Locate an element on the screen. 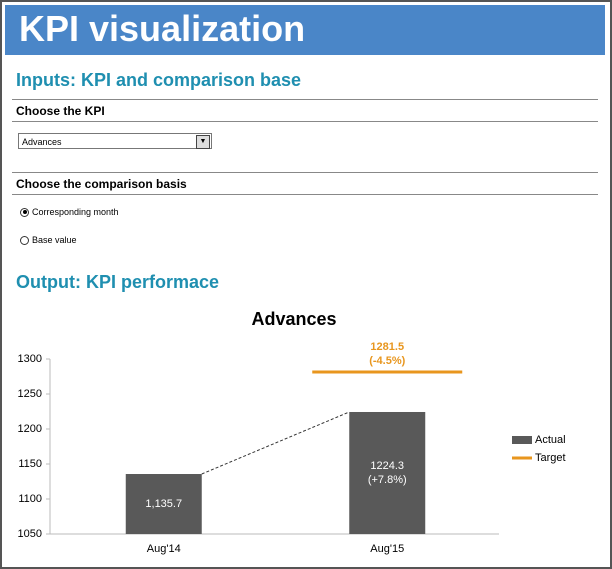  target-label-box: 1281.5 (-4.5%) is located at coordinates (387, 353).